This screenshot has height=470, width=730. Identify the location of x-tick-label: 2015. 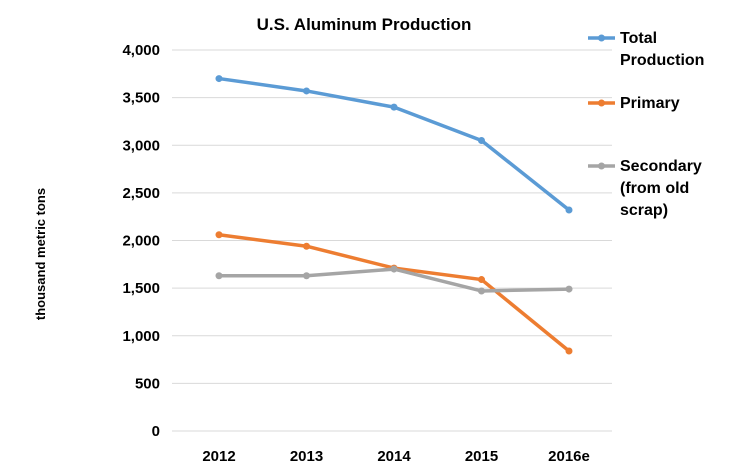
(481, 456).